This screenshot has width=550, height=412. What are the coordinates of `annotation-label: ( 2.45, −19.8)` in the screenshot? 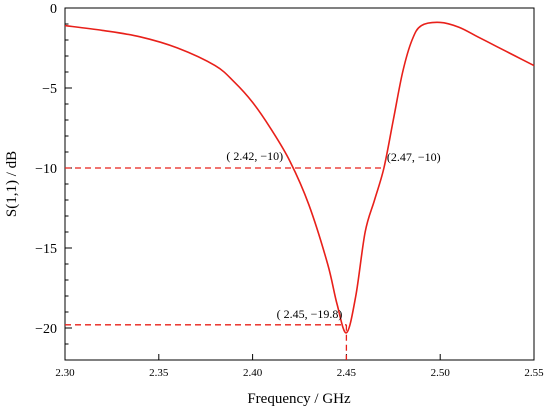 It's located at (310, 314).